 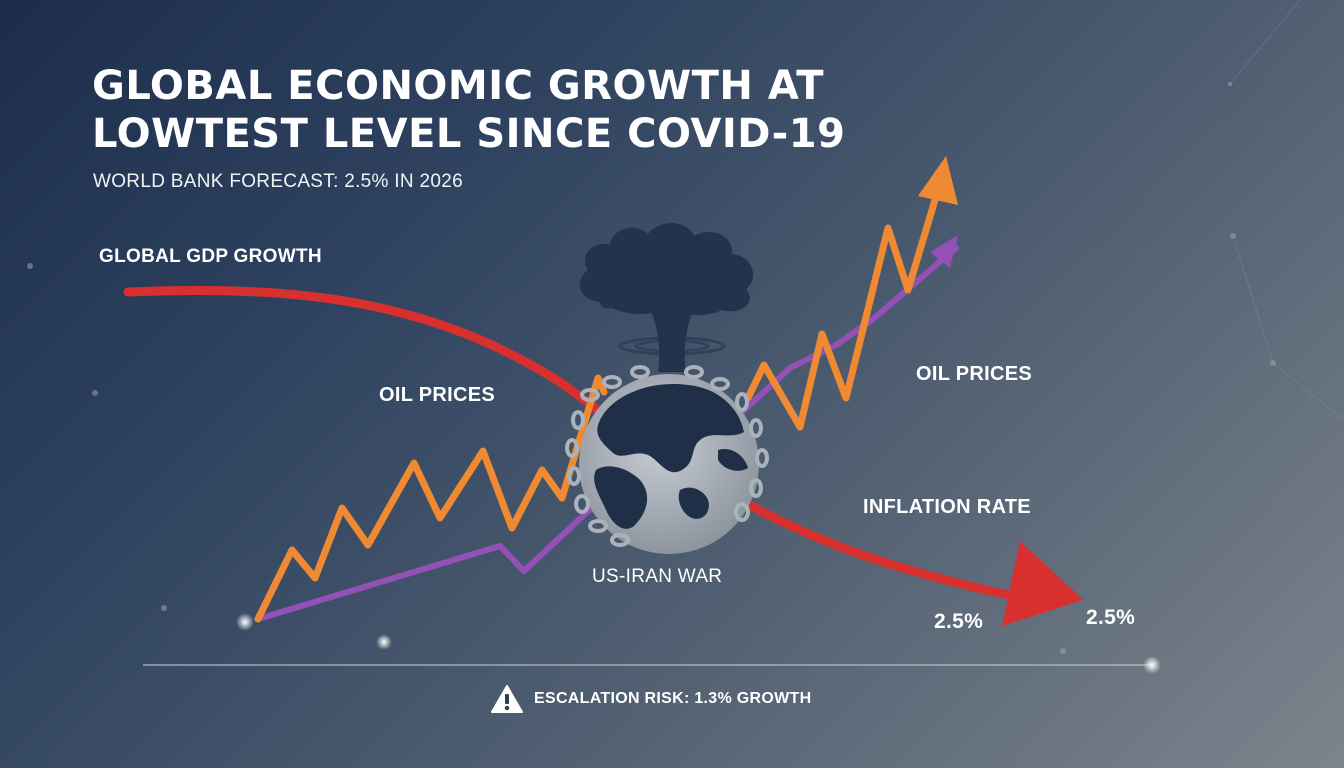 I want to click on escalation-risk-text: ESCALATION RISK: 1.3% GROWTH, so click(x=673, y=698).